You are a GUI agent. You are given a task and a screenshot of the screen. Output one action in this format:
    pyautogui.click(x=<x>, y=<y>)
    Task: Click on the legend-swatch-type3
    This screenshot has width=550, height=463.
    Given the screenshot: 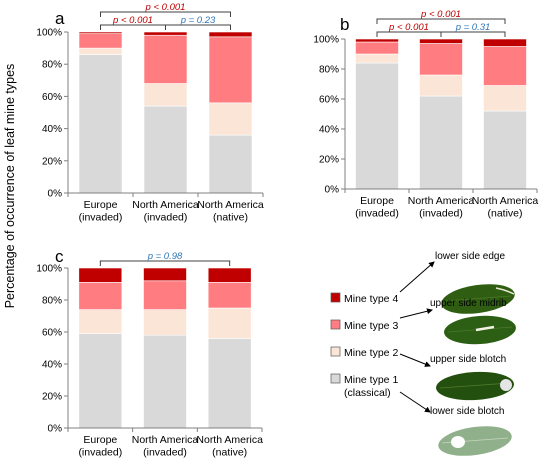 What is the action you would take?
    pyautogui.click(x=335, y=324)
    